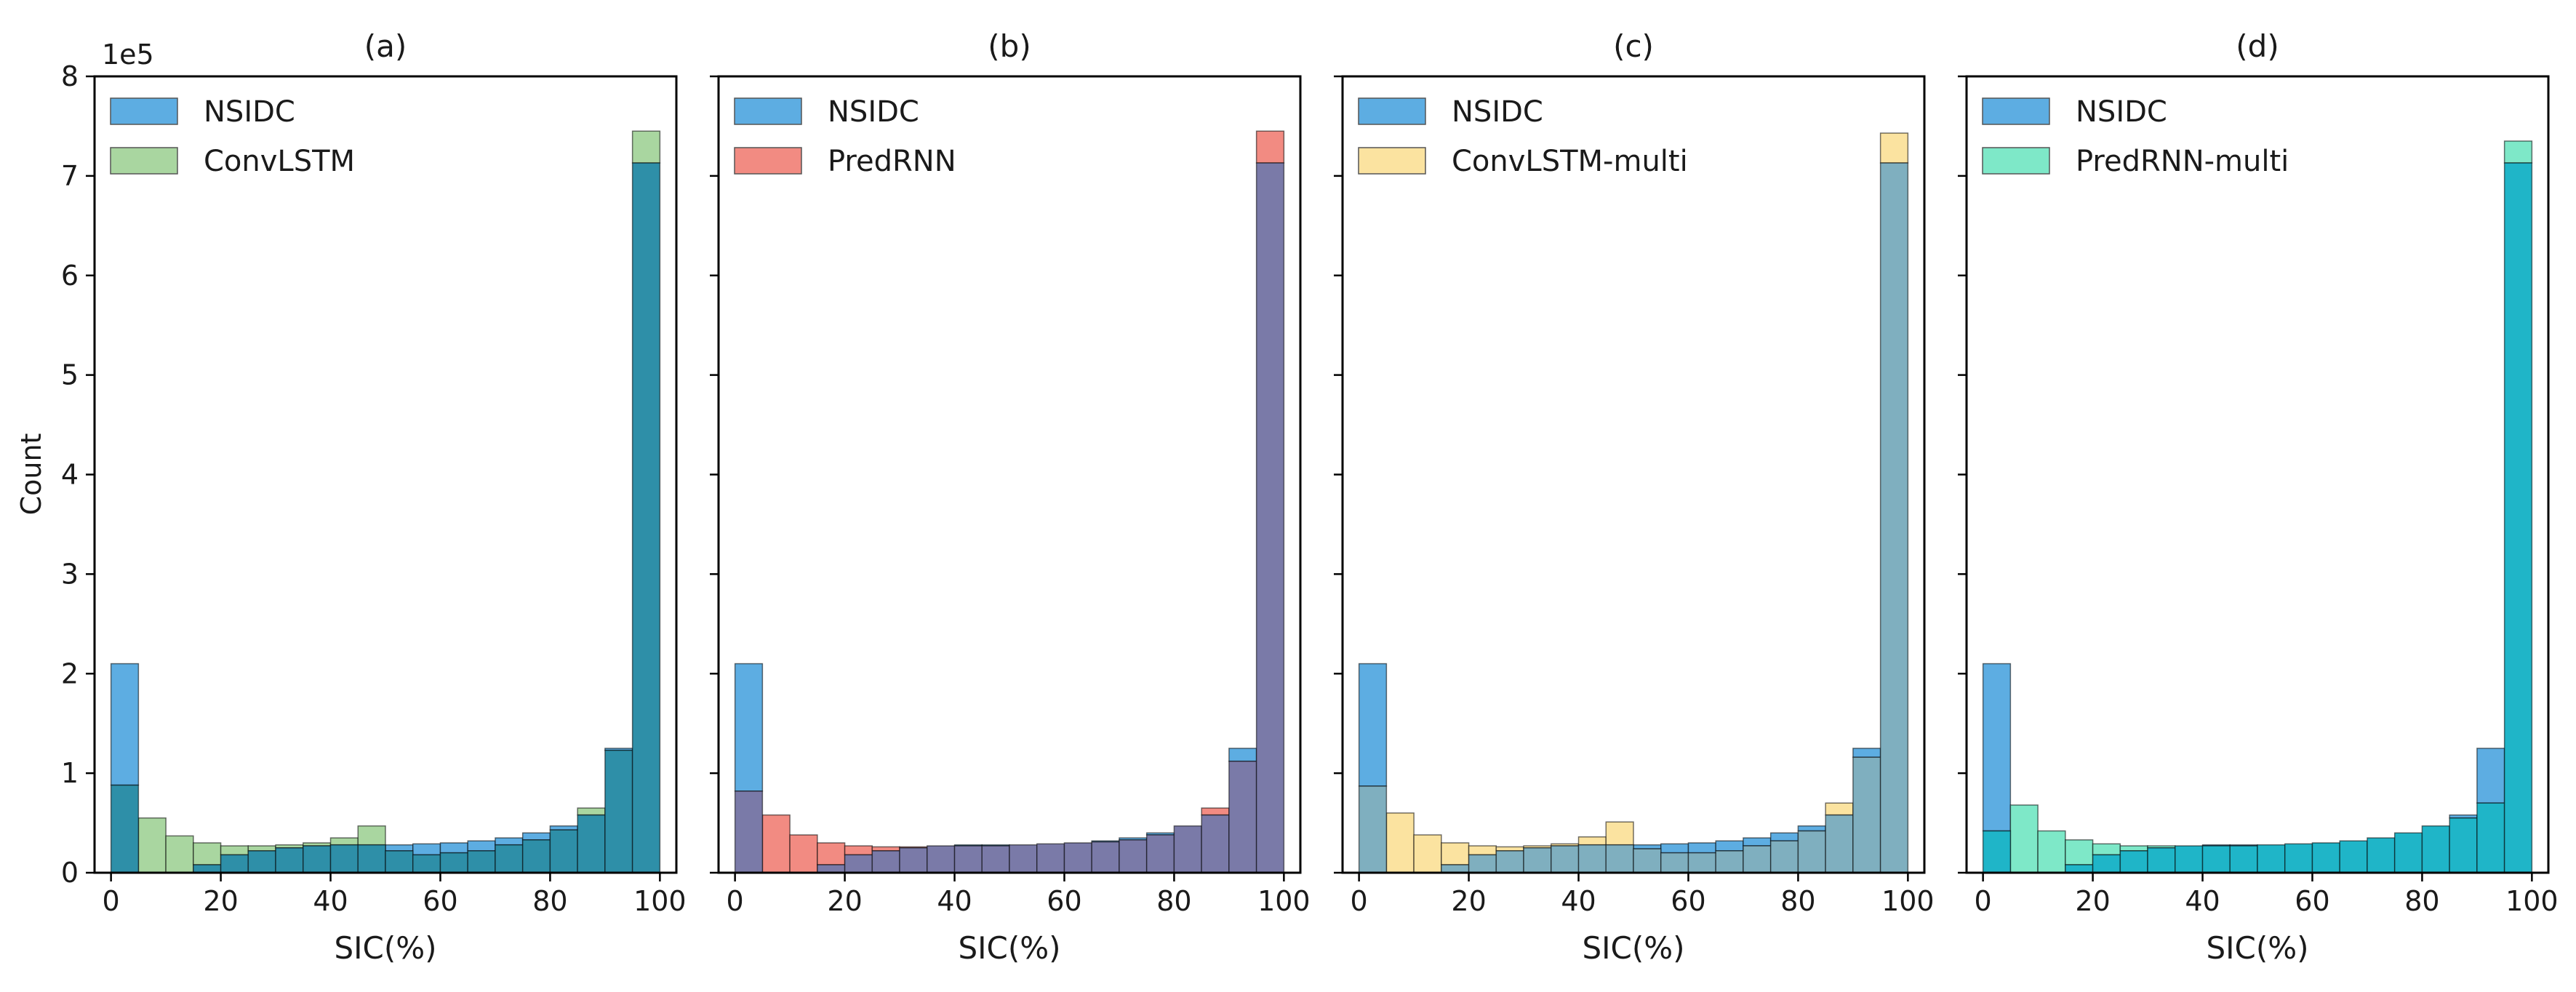  Describe the element at coordinates (2257, 948) in the screenshot. I see `x-axis-label-d: SIC(%)` at that location.